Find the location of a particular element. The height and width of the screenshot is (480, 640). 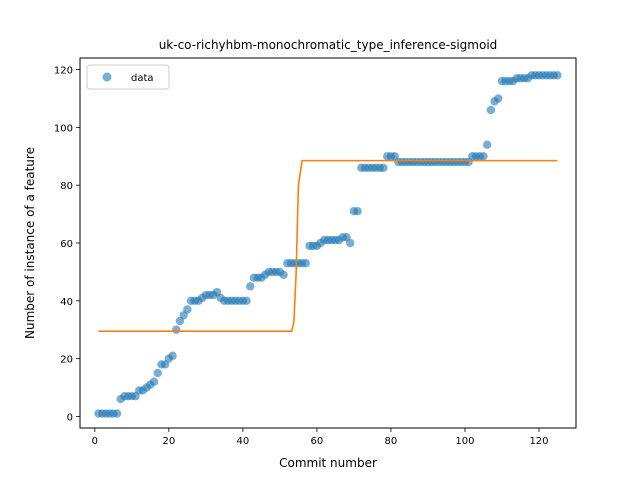

legend-label-data: data is located at coordinates (142, 78).